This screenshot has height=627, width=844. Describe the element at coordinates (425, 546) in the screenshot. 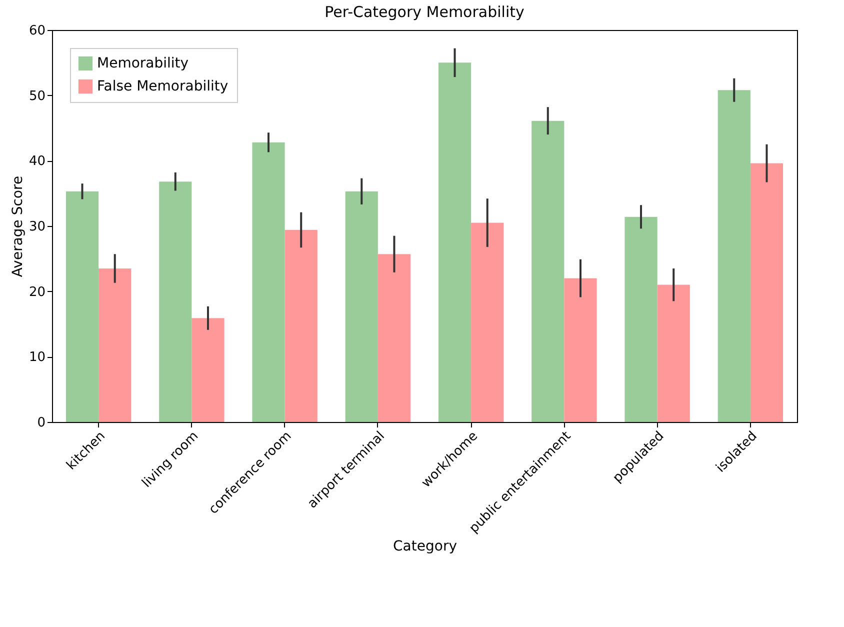

I see `x-axis-title: Category` at that location.